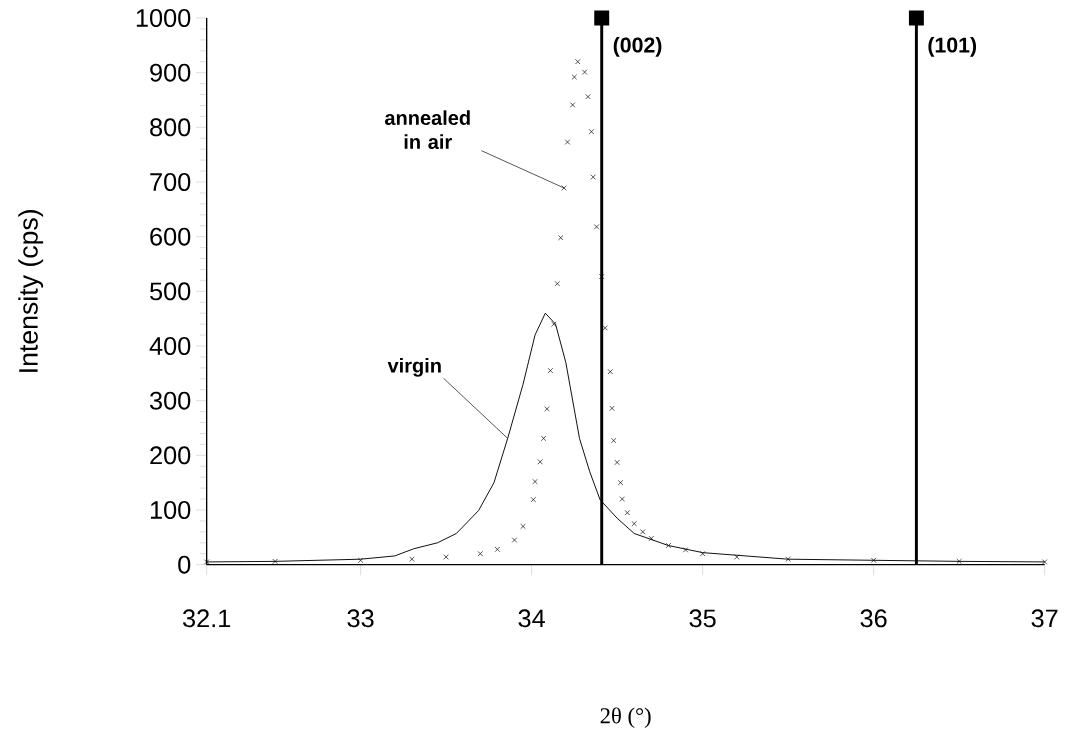 Image resolution: width=1072 pixels, height=738 pixels. I want to click on y-tick-label: 100, so click(170, 510).